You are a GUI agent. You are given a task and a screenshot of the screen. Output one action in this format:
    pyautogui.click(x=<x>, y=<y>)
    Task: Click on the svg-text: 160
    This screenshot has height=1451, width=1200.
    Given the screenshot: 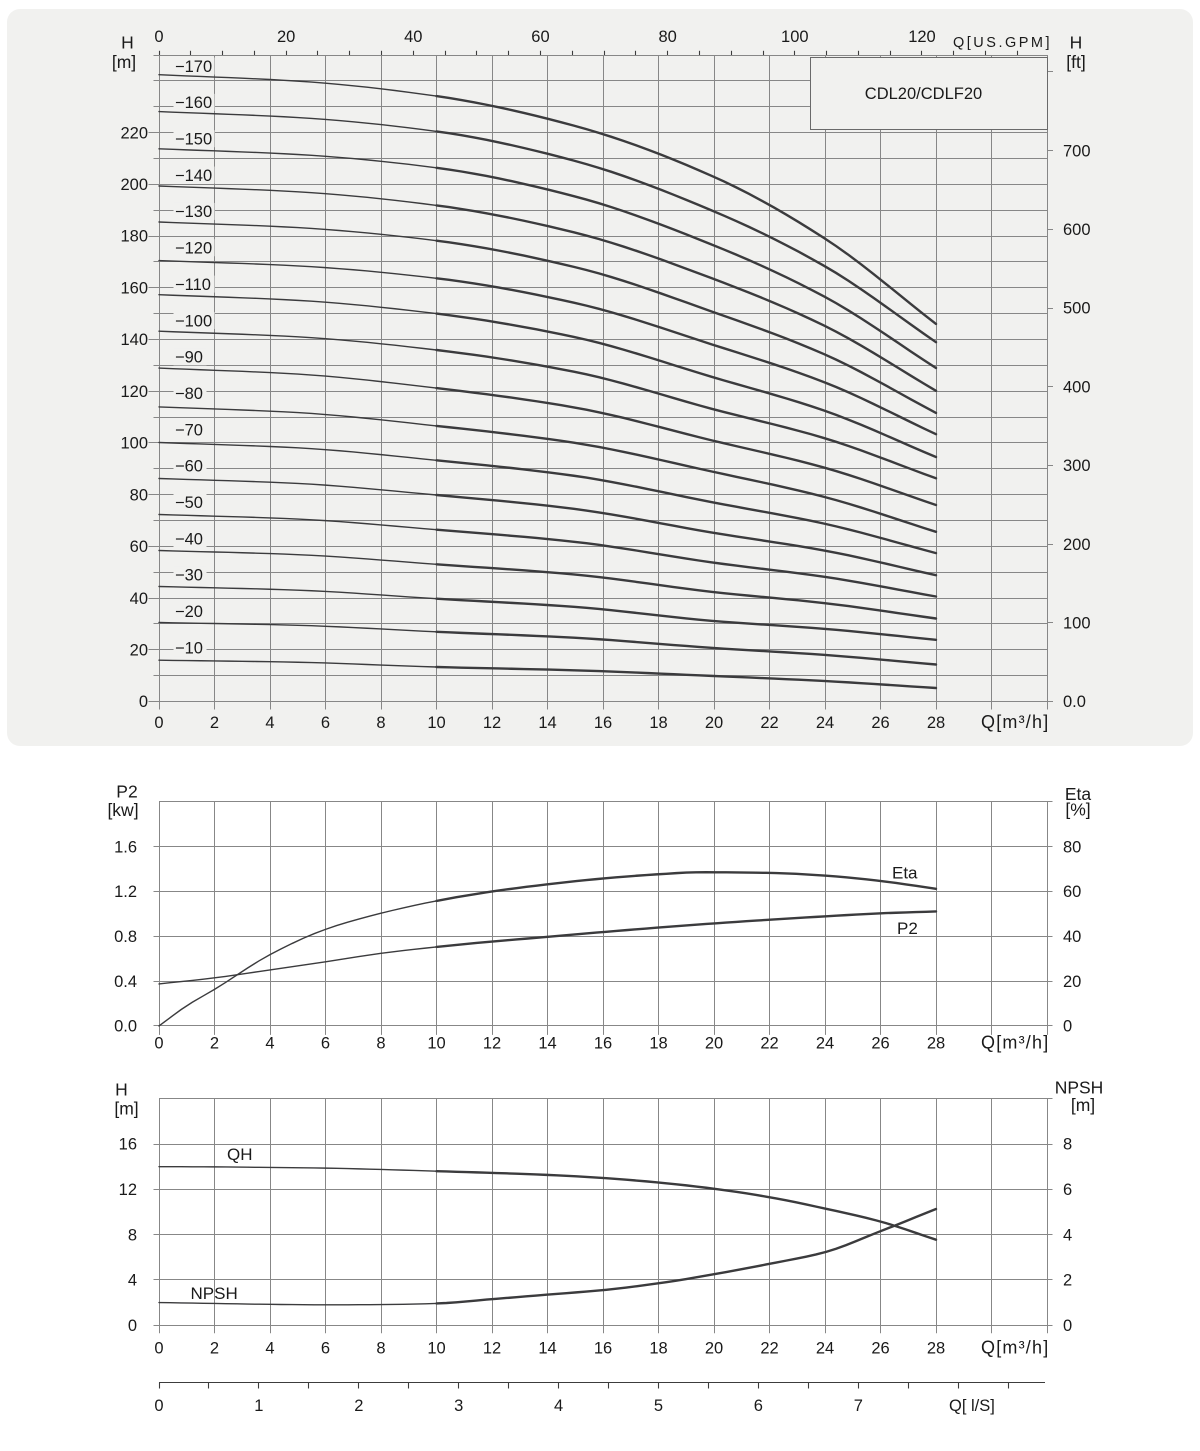 What is the action you would take?
    pyautogui.click(x=134, y=288)
    